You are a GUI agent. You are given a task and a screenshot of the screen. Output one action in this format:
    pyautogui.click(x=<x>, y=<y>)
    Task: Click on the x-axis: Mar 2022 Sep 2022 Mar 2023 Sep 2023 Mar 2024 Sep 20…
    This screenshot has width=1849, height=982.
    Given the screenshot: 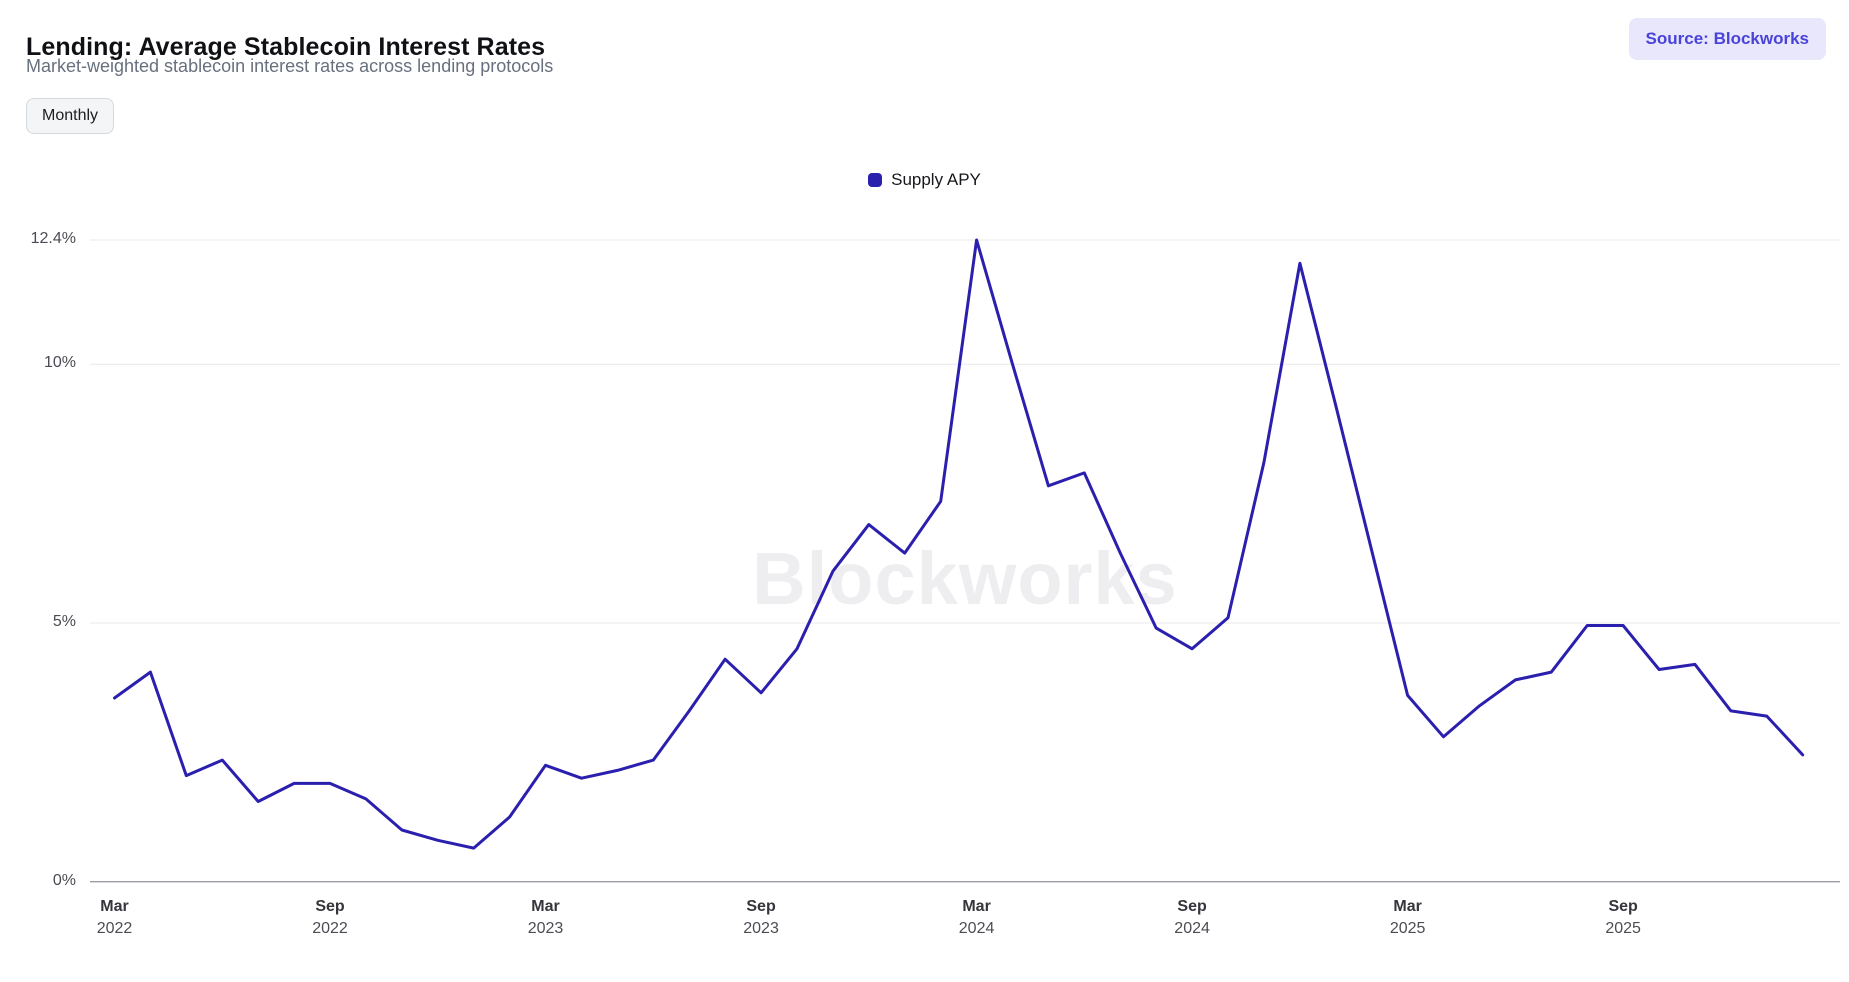 What is the action you would take?
    pyautogui.click(x=965, y=928)
    